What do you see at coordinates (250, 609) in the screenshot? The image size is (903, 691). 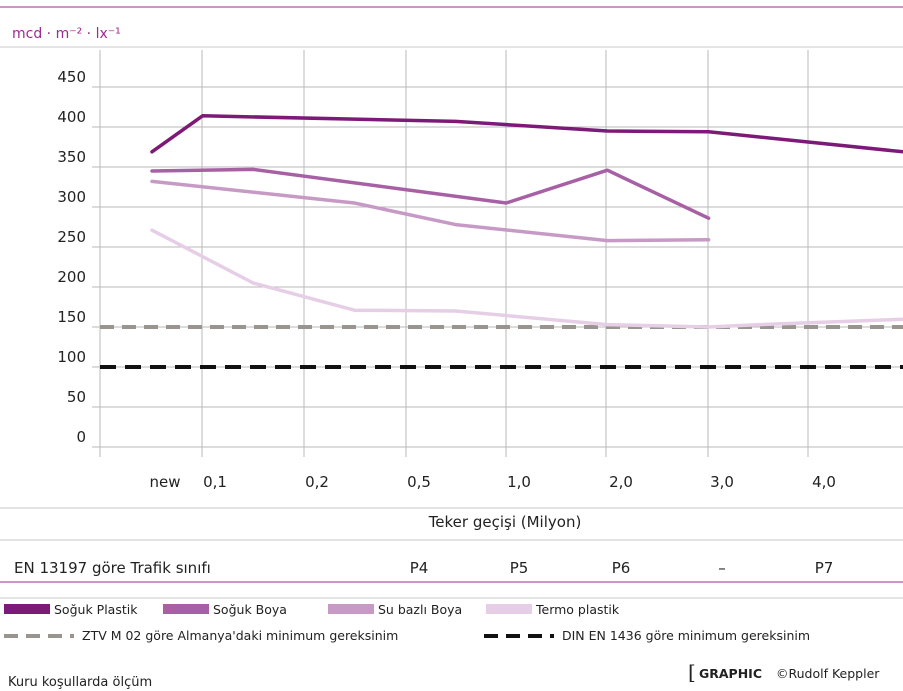 I see `legend-label-1: Soğuk Boya` at bounding box center [250, 609].